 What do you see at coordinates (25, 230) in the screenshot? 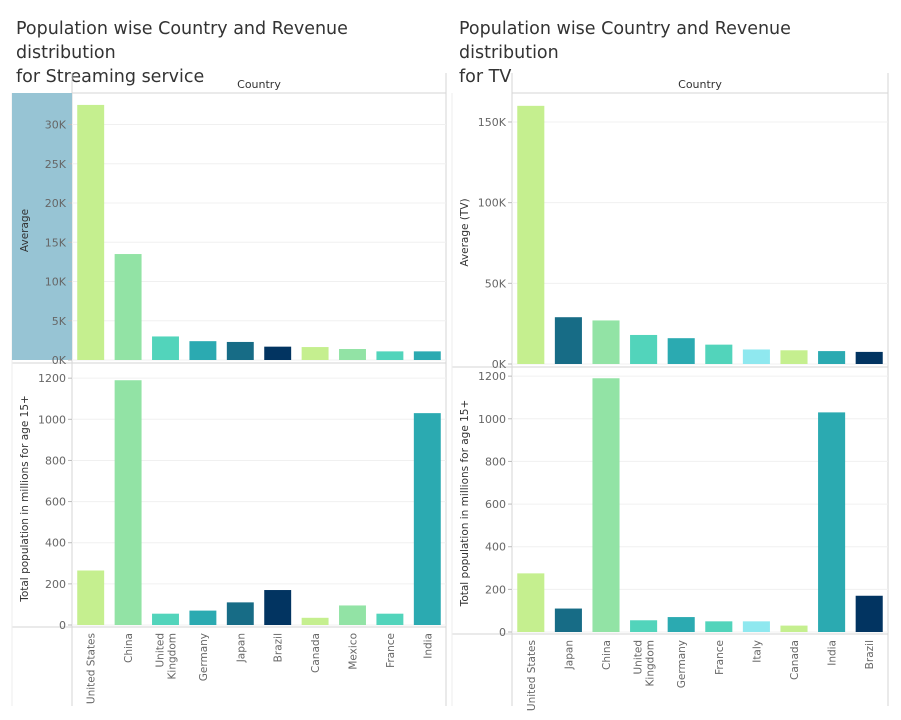
I see `y-axis-title: Average` at bounding box center [25, 230].